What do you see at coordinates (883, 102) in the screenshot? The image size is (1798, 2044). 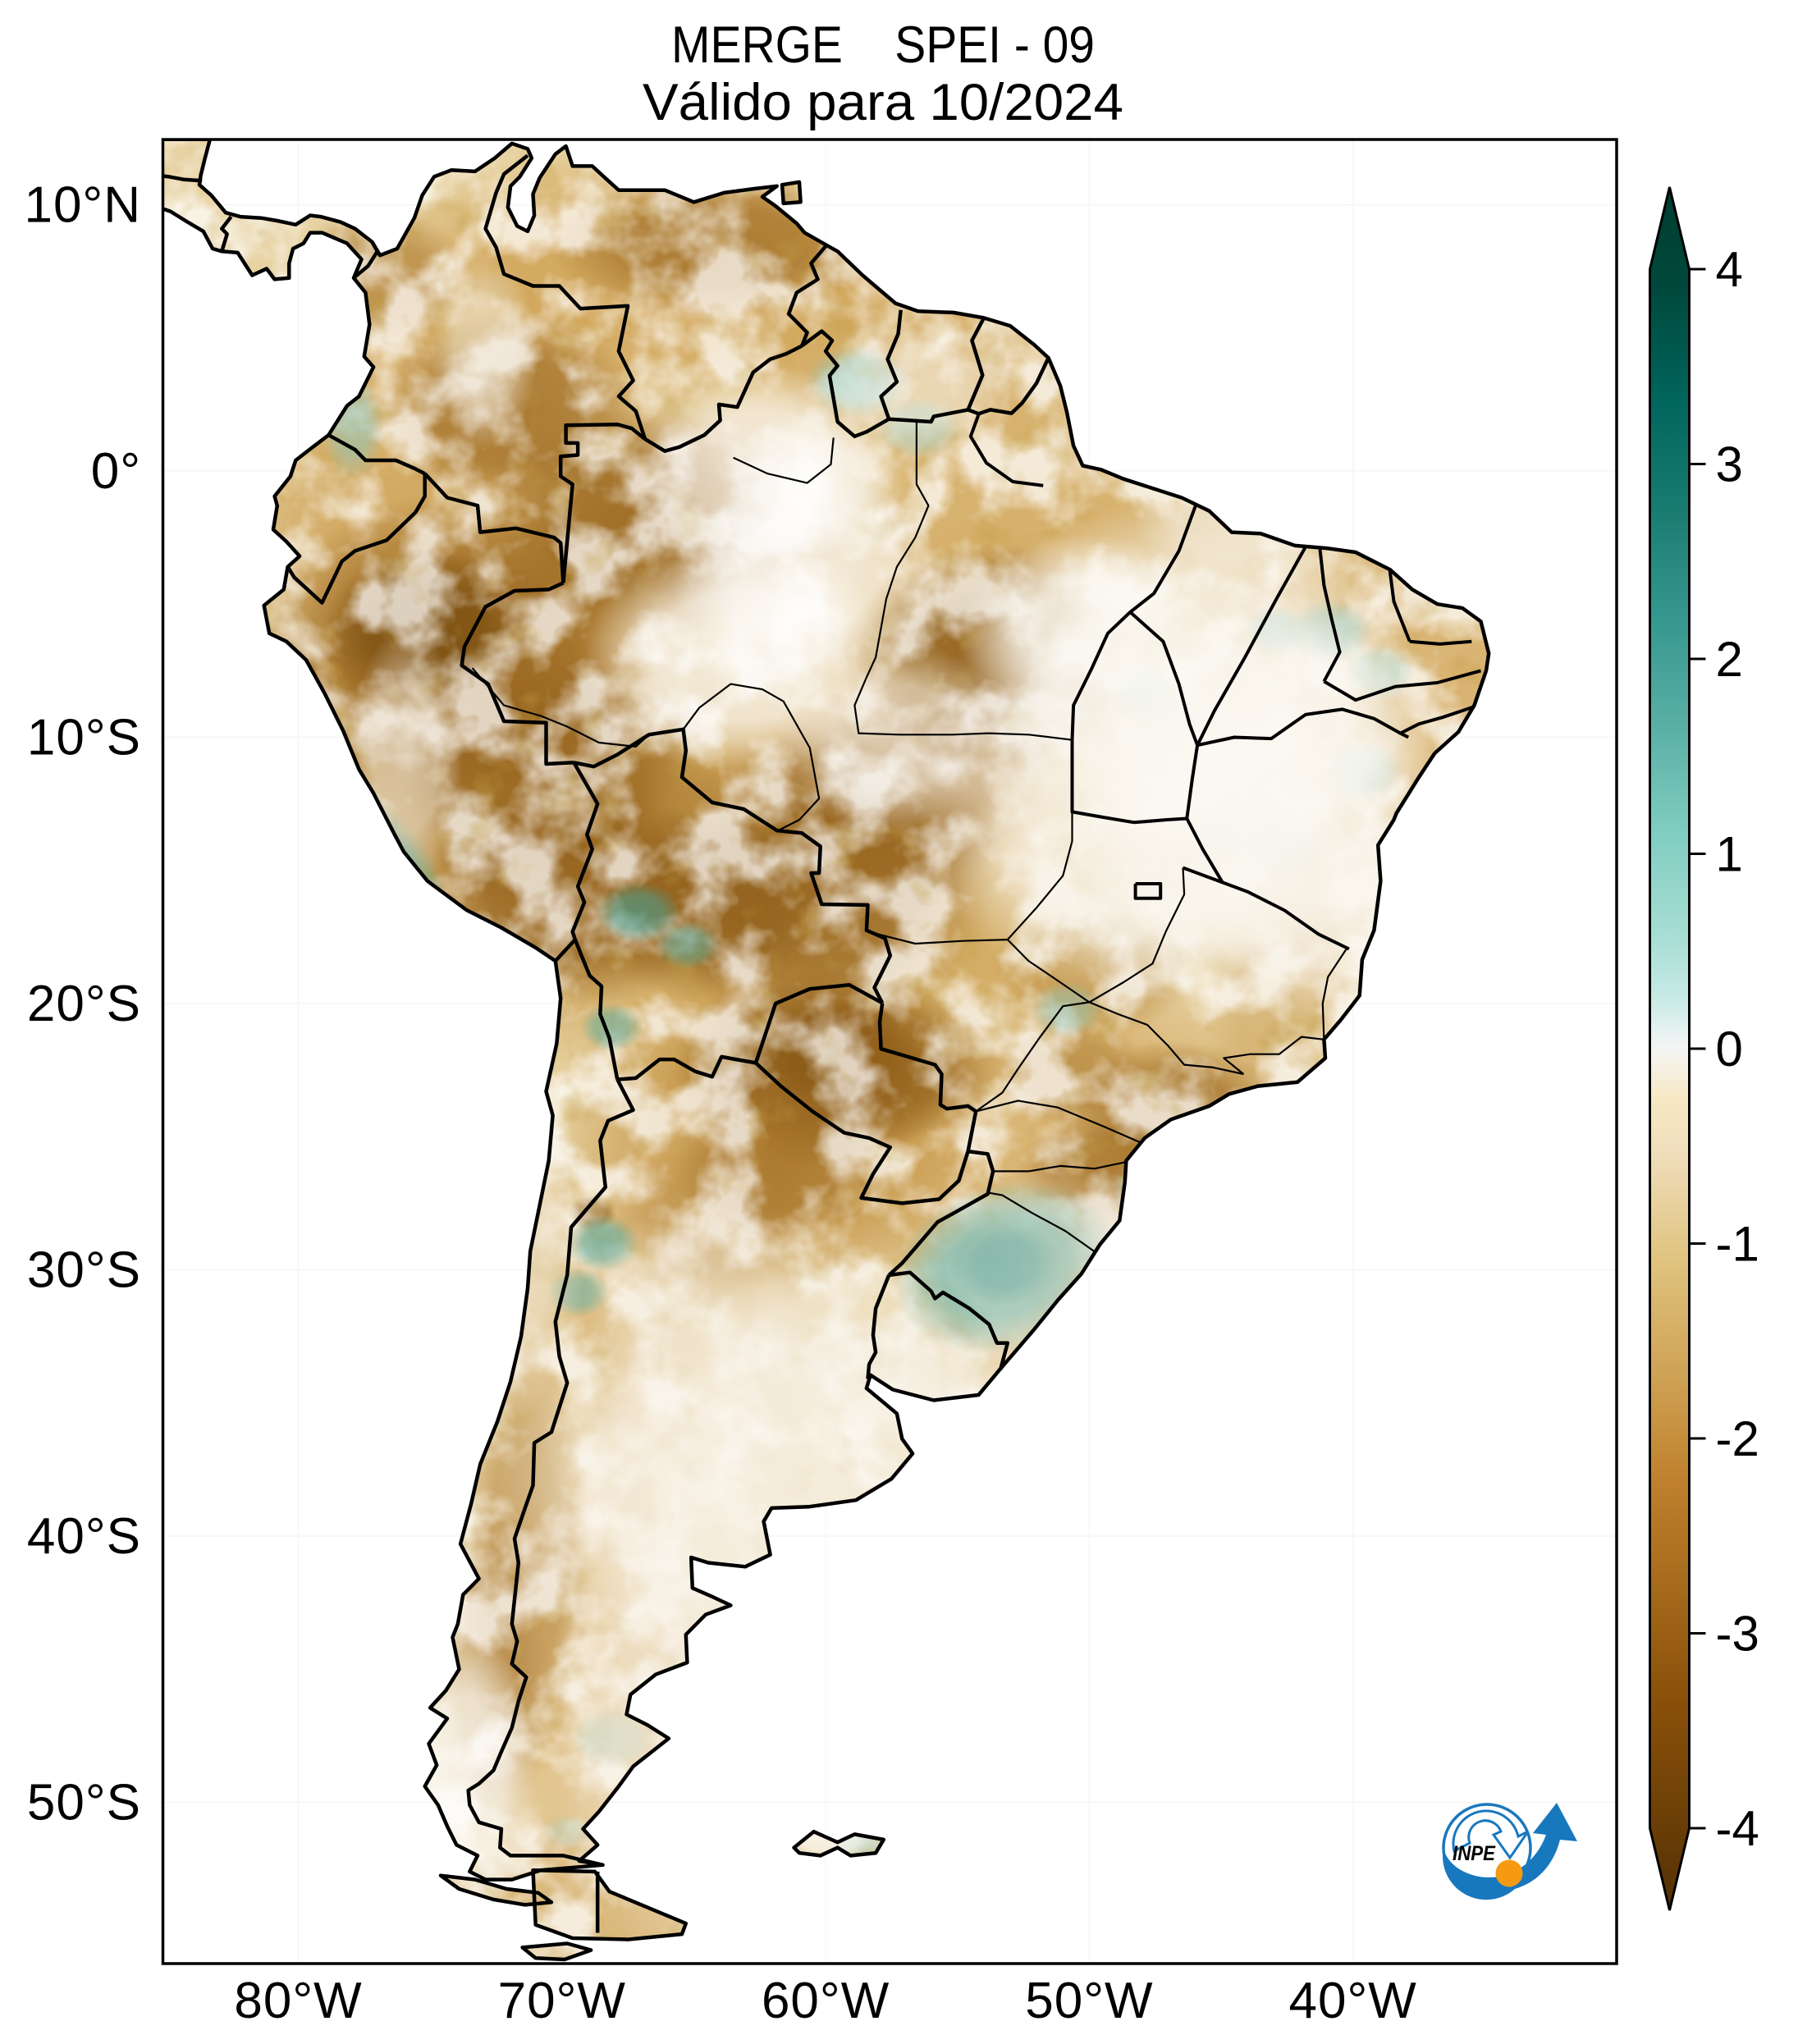 I see `svg-text: Válido para 10/2024` at bounding box center [883, 102].